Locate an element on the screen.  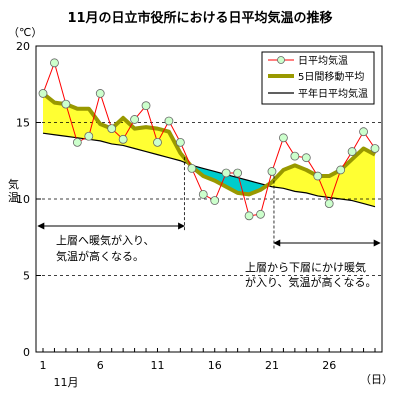
x-month-label: 11月 is located at coordinates (66, 382).